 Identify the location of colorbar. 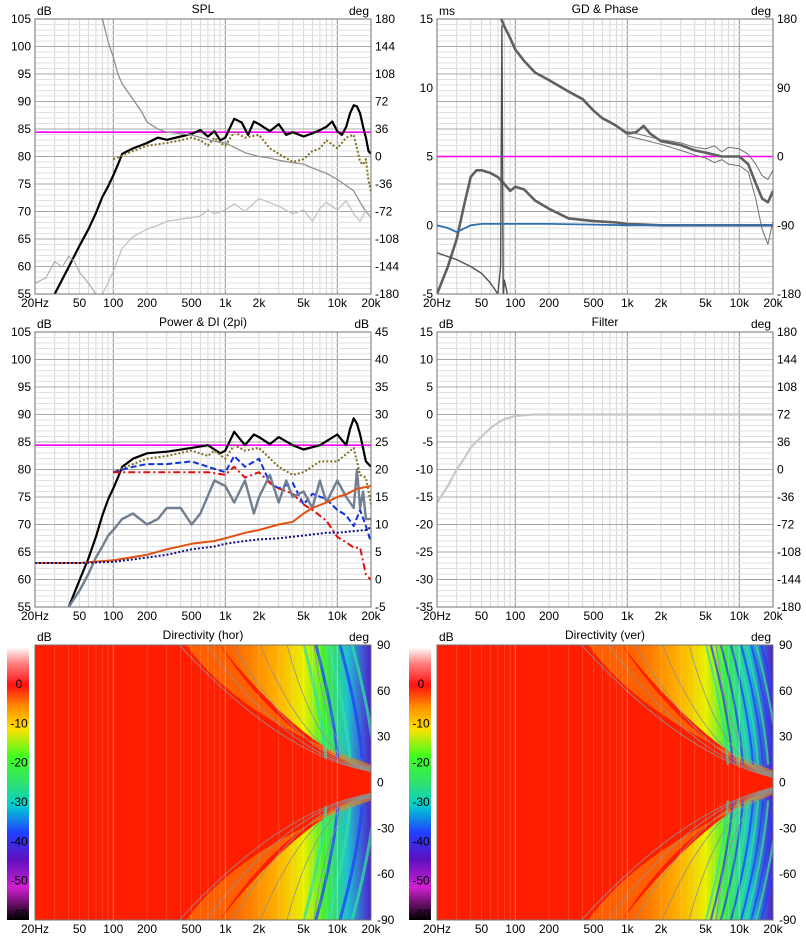
(18, 783).